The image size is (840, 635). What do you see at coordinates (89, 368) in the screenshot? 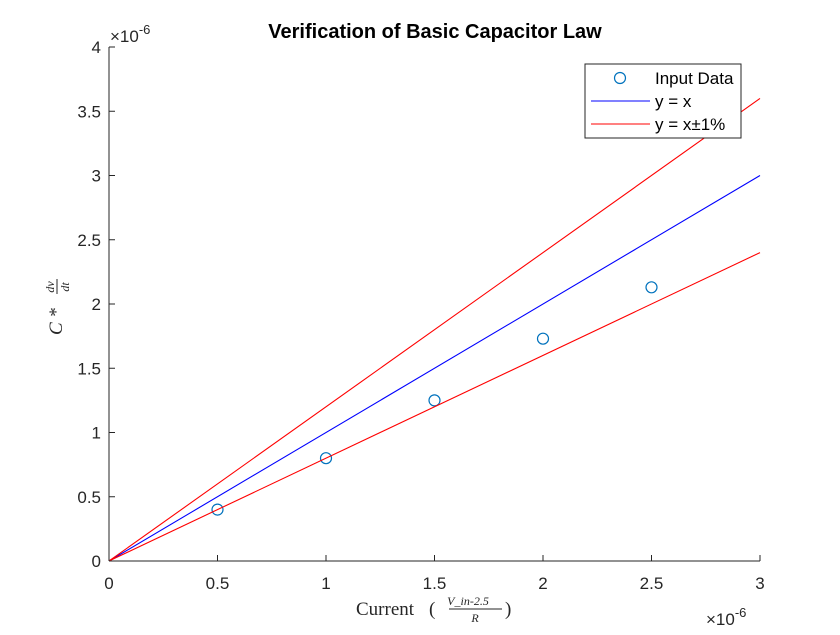
I see `y-tick-label: 1.5` at bounding box center [89, 368].